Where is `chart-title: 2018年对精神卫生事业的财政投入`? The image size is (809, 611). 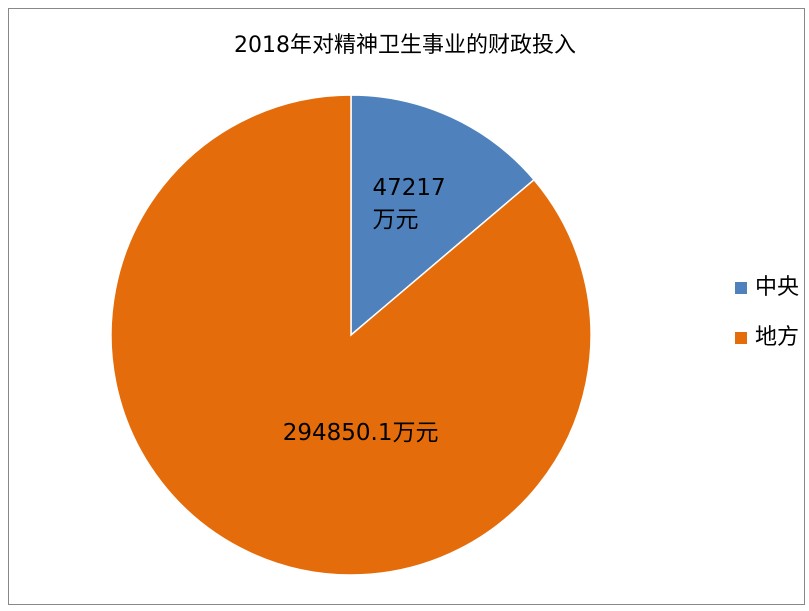
chart-title: 2018年对精神卫生事业的财政投入 is located at coordinates (405, 45).